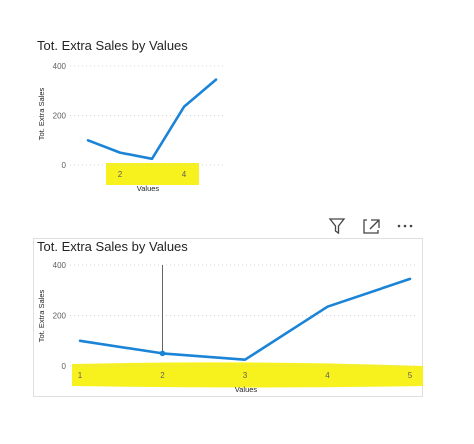 This screenshot has height=444, width=474. Describe the element at coordinates (41, 113) in the screenshot. I see `chart-1-y-axis-title: Tot. Extra Sales` at that location.